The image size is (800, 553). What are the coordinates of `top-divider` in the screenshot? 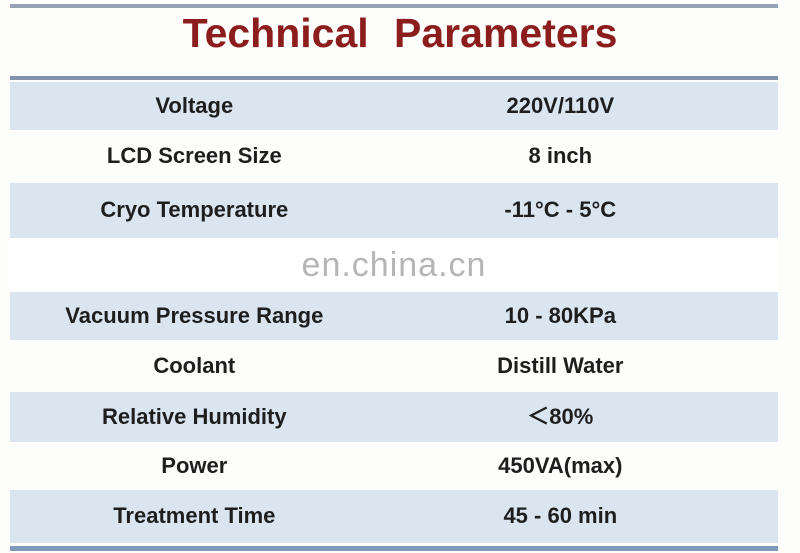 It's located at (394, 6).